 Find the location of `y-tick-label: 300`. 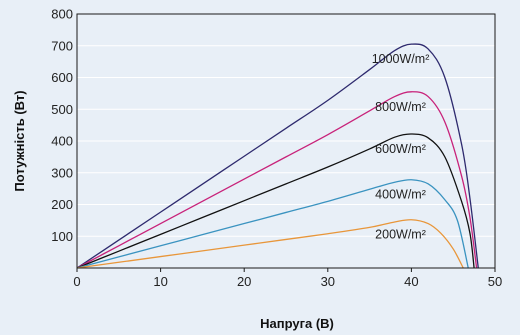

y-tick-label: 300 is located at coordinates (62, 172).